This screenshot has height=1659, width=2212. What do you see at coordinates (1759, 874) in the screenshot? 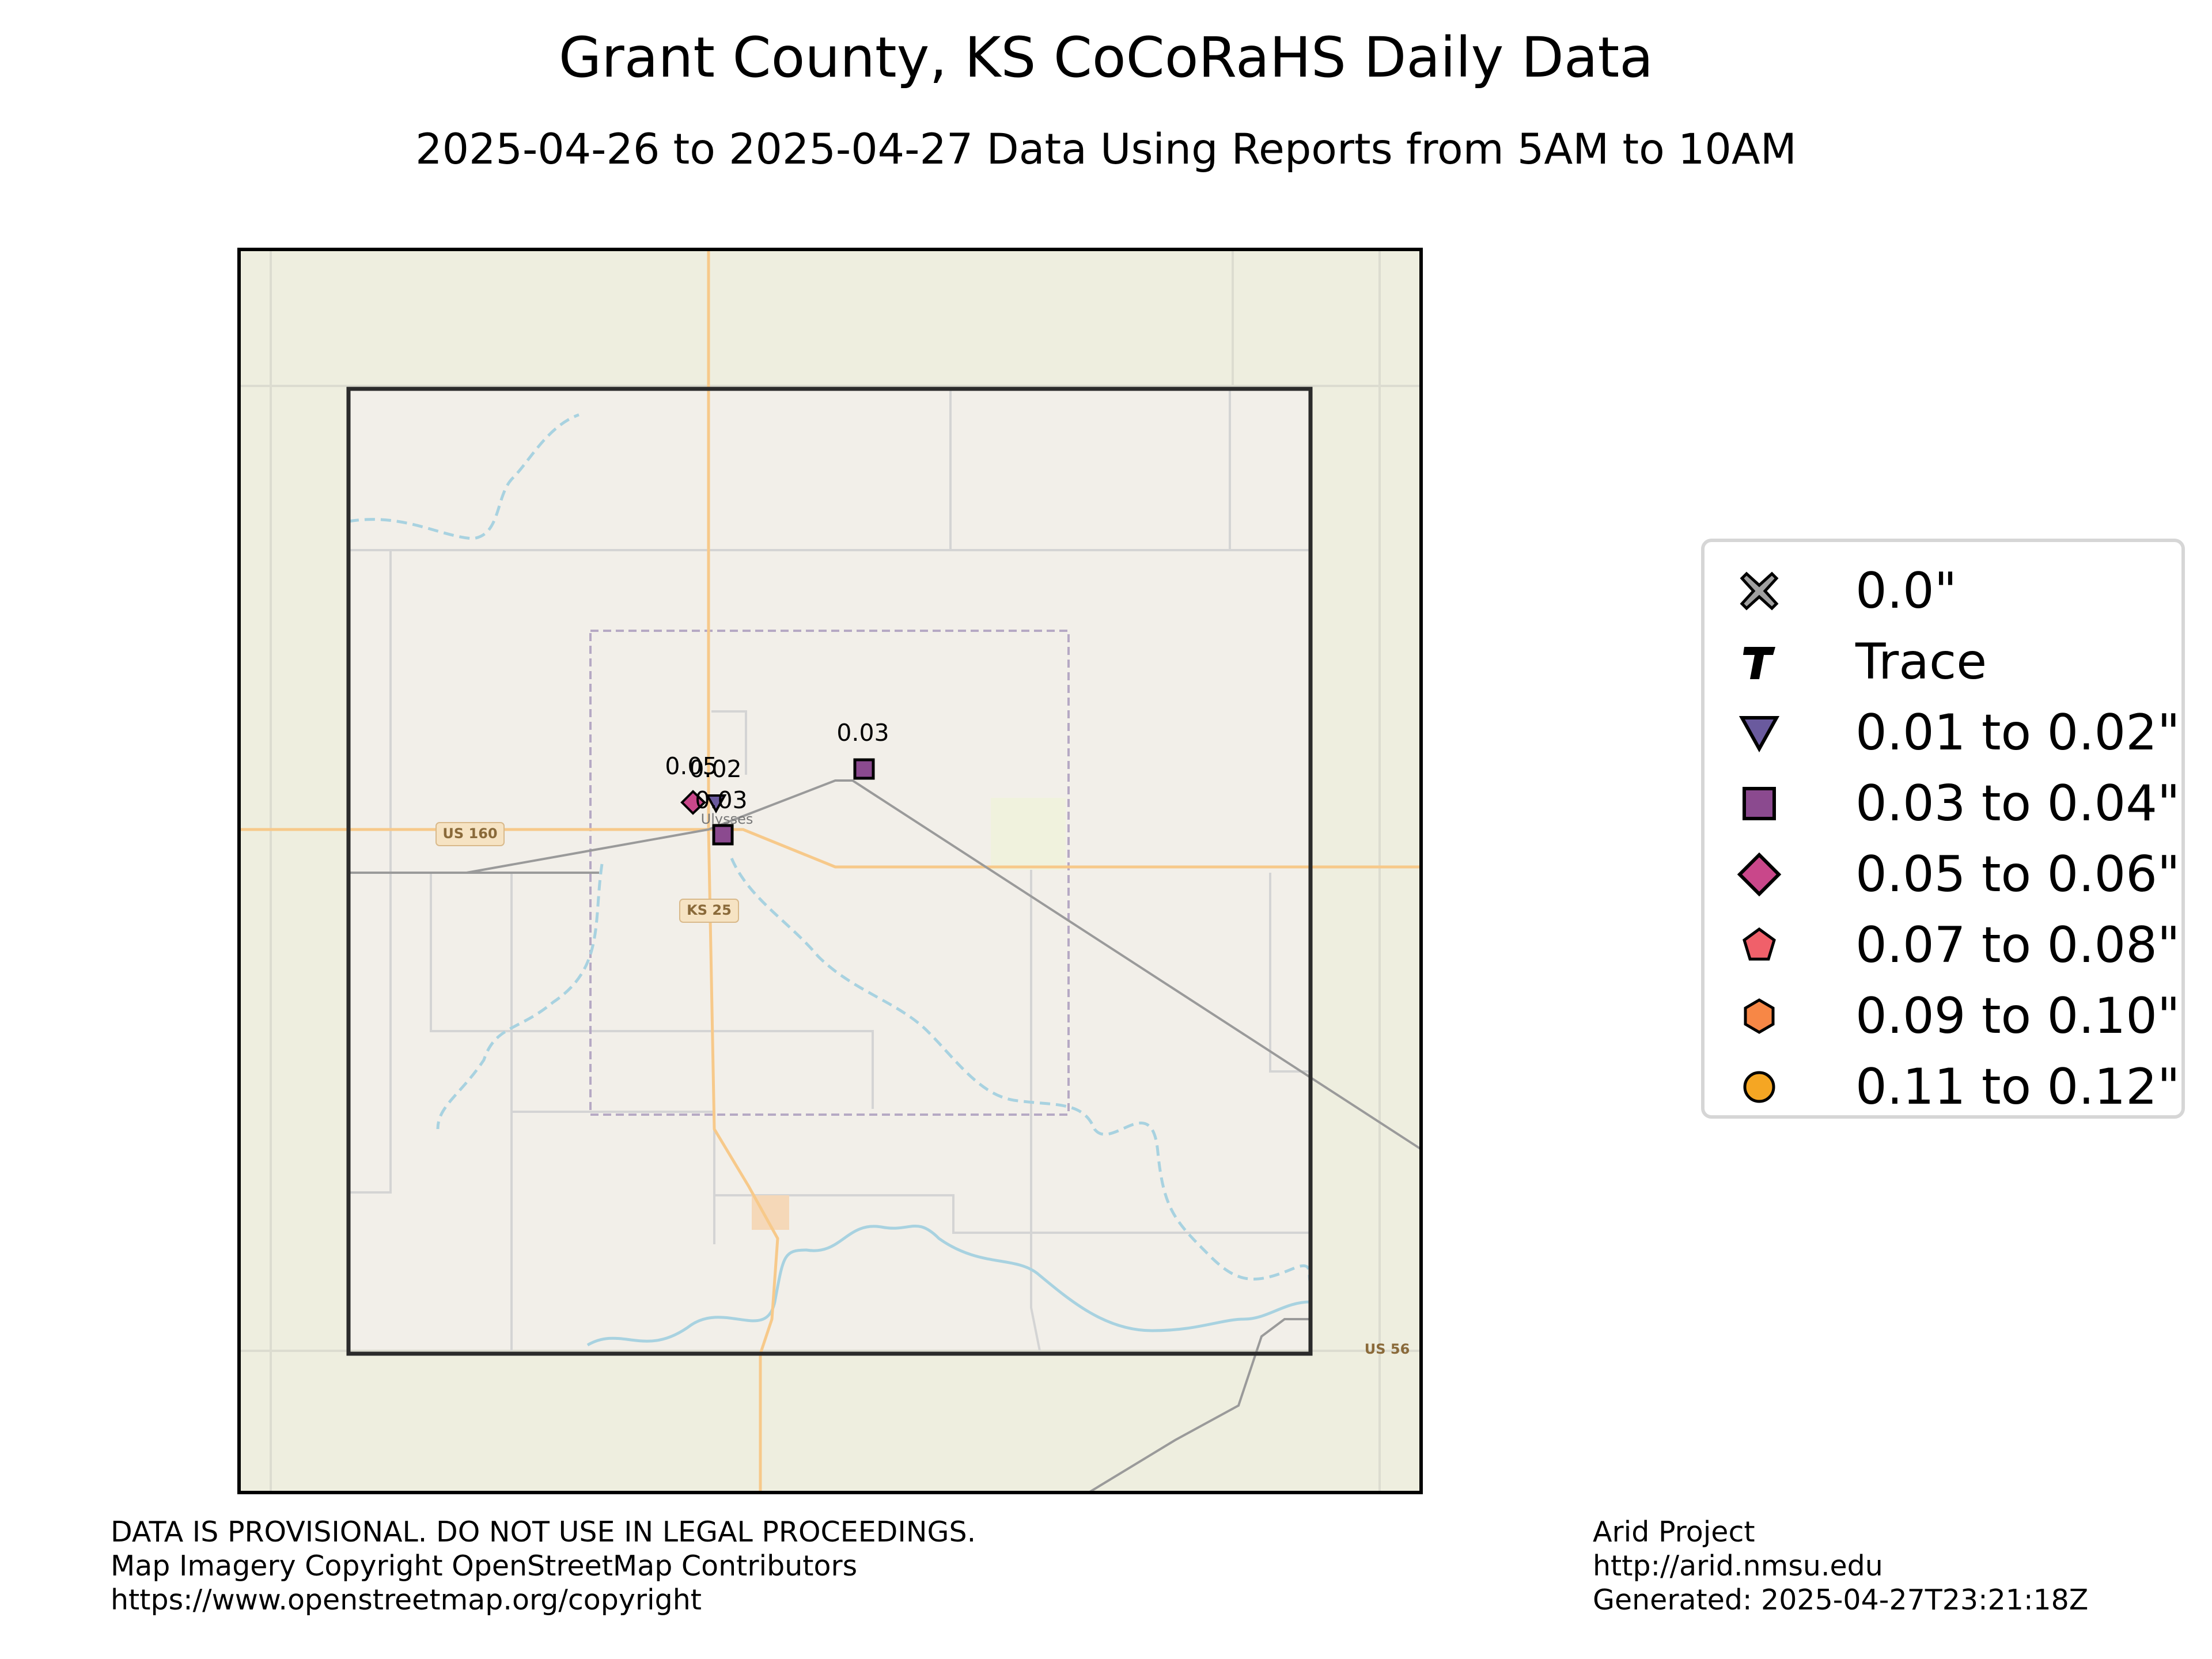
I see `diamond-icon` at bounding box center [1759, 874].